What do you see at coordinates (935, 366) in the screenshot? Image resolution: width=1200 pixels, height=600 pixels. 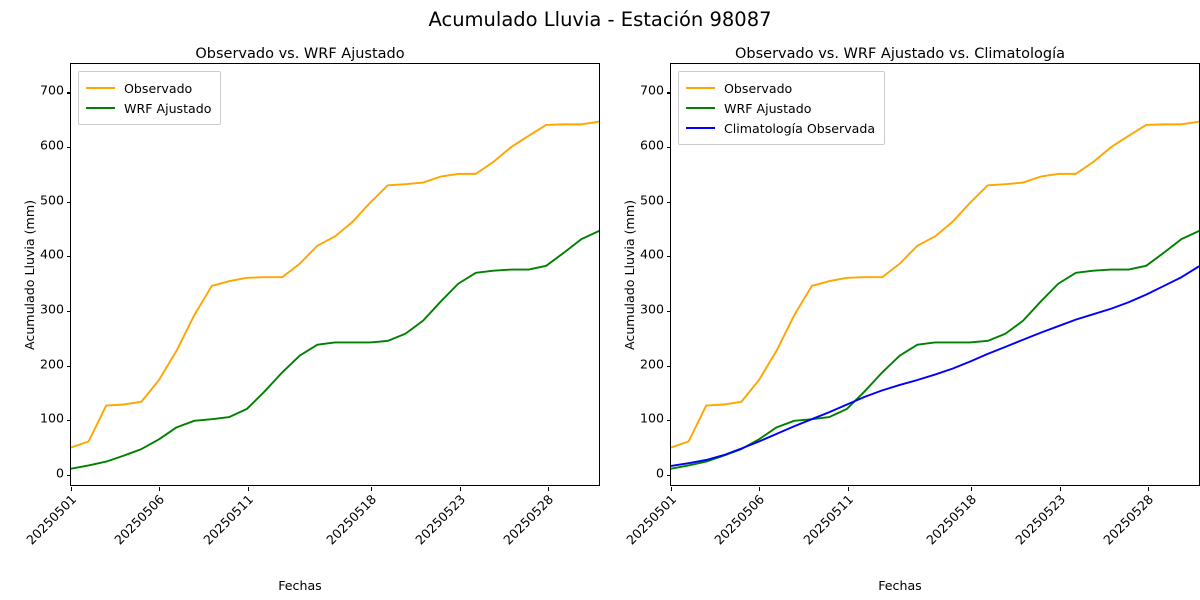 I see `series-line-climatolog-a-observada` at bounding box center [935, 366].